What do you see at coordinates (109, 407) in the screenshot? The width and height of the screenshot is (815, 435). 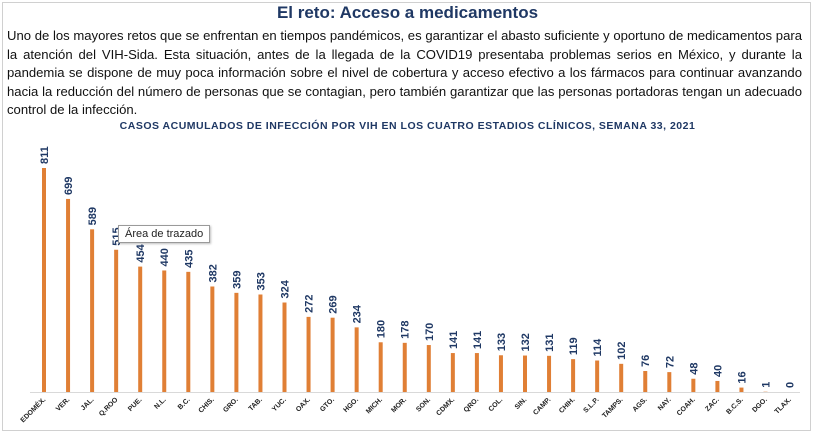 I see `category-label-4: Q.ROO` at bounding box center [109, 407].